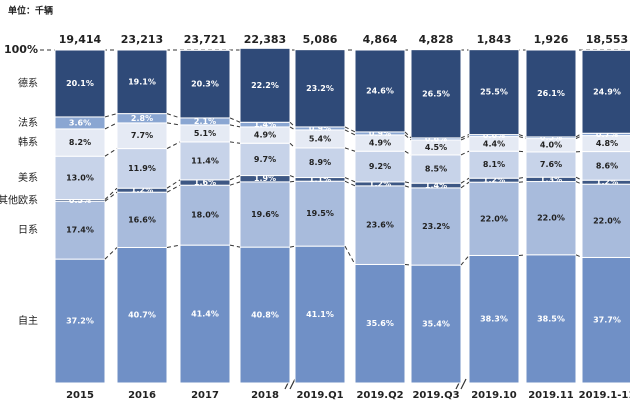  What do you see at coordinates (142, 135) in the screenshot?
I see `data-label: 7.7%` at bounding box center [142, 135].